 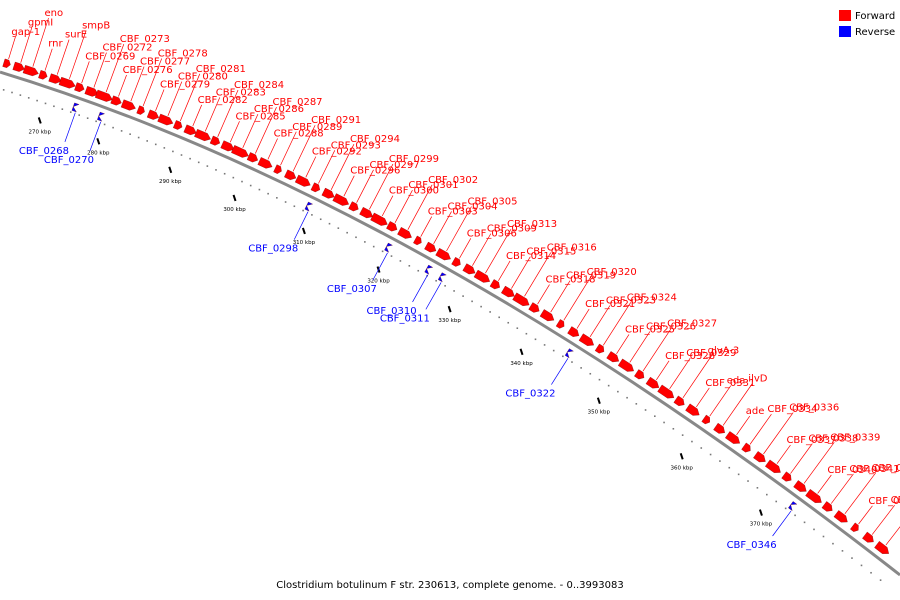 I want to click on gene-label-forward: CBF_0300, so click(x=414, y=191).